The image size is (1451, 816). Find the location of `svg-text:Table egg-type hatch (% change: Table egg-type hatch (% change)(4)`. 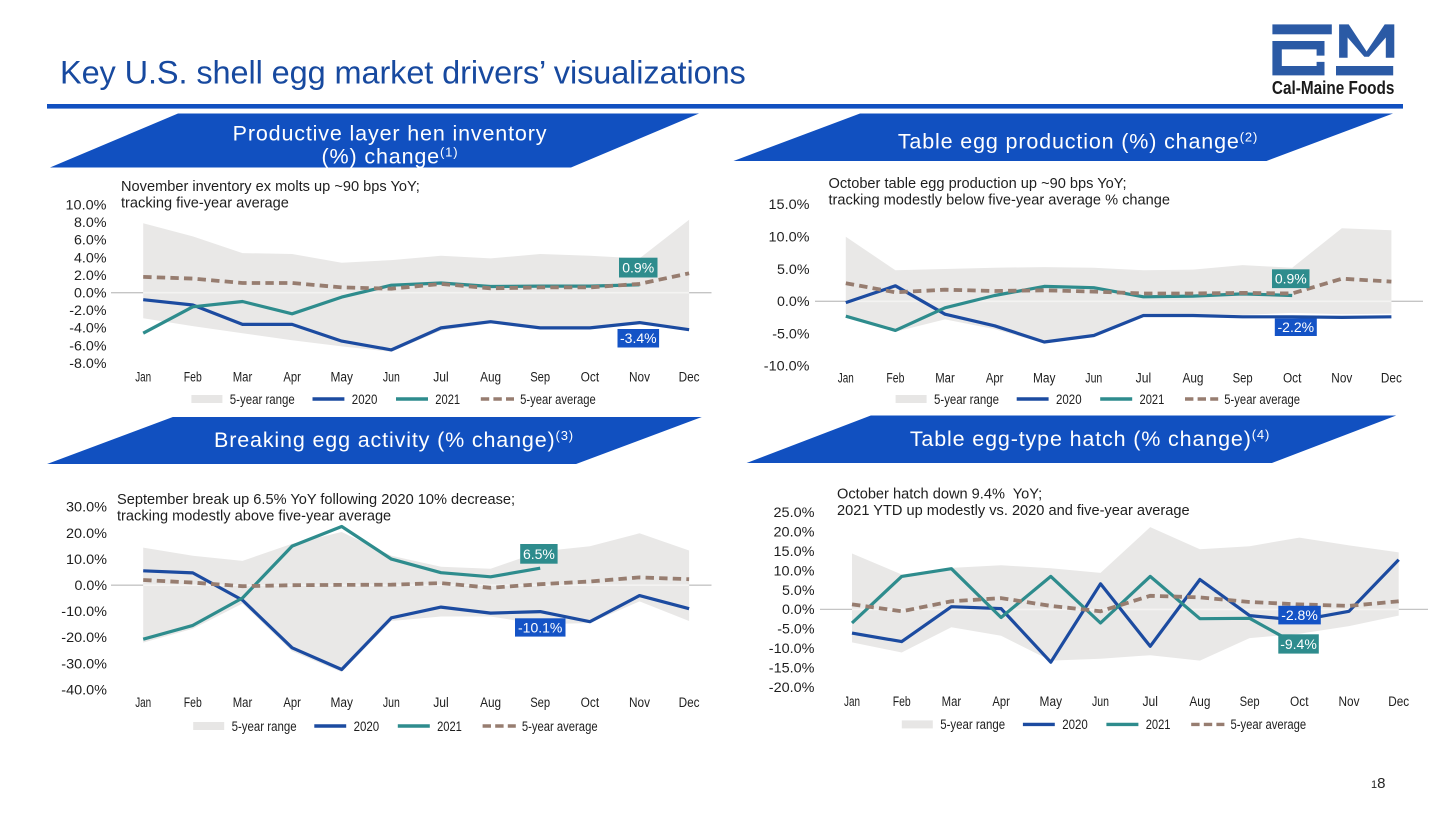

svg-text:Table egg-type hatch (% change: Table egg-type hatch (% change)(4) is located at coordinates (1090, 439).